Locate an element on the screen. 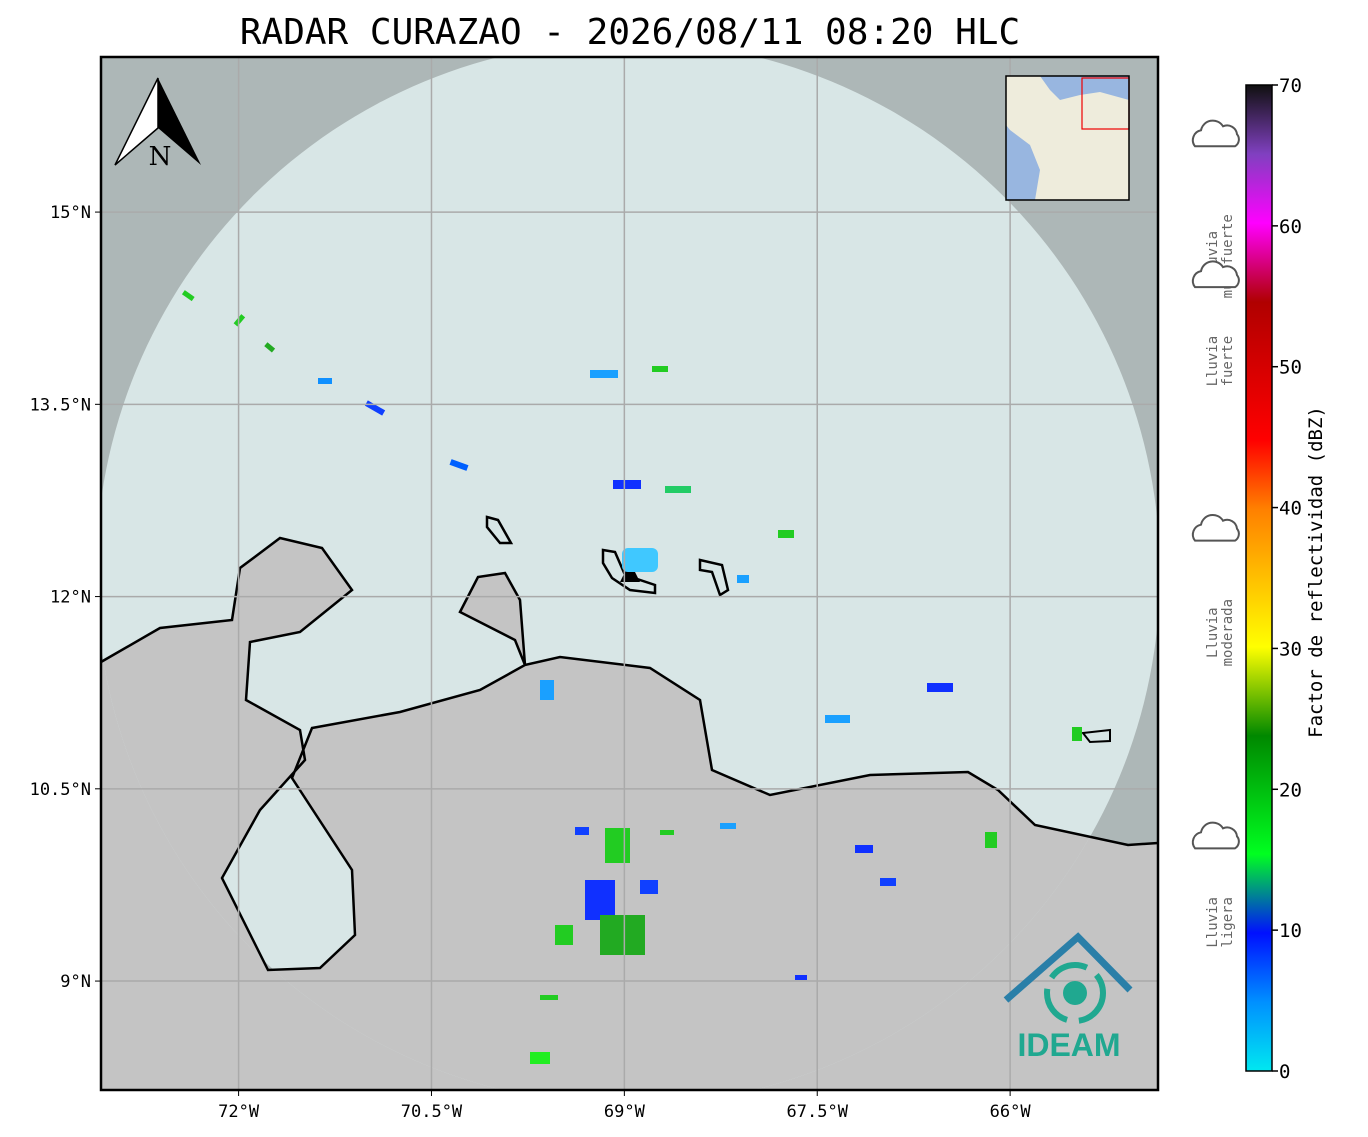 The width and height of the screenshot is (1368, 1137). colorbar-tick-label: 50 is located at coordinates (1290, 368).